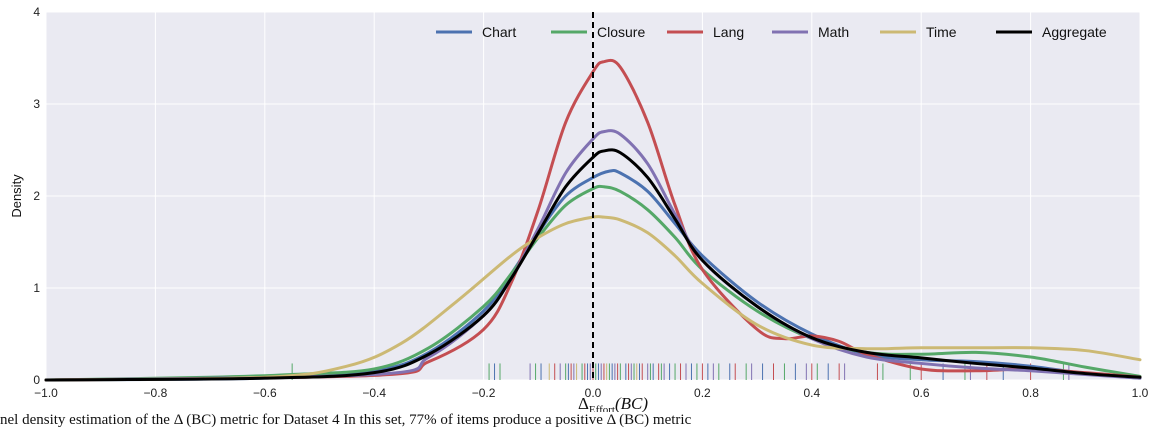  What do you see at coordinates (771, 32) in the screenshot?
I see `legend: Chart Closure Lang Math Time Aggregate` at bounding box center [771, 32].